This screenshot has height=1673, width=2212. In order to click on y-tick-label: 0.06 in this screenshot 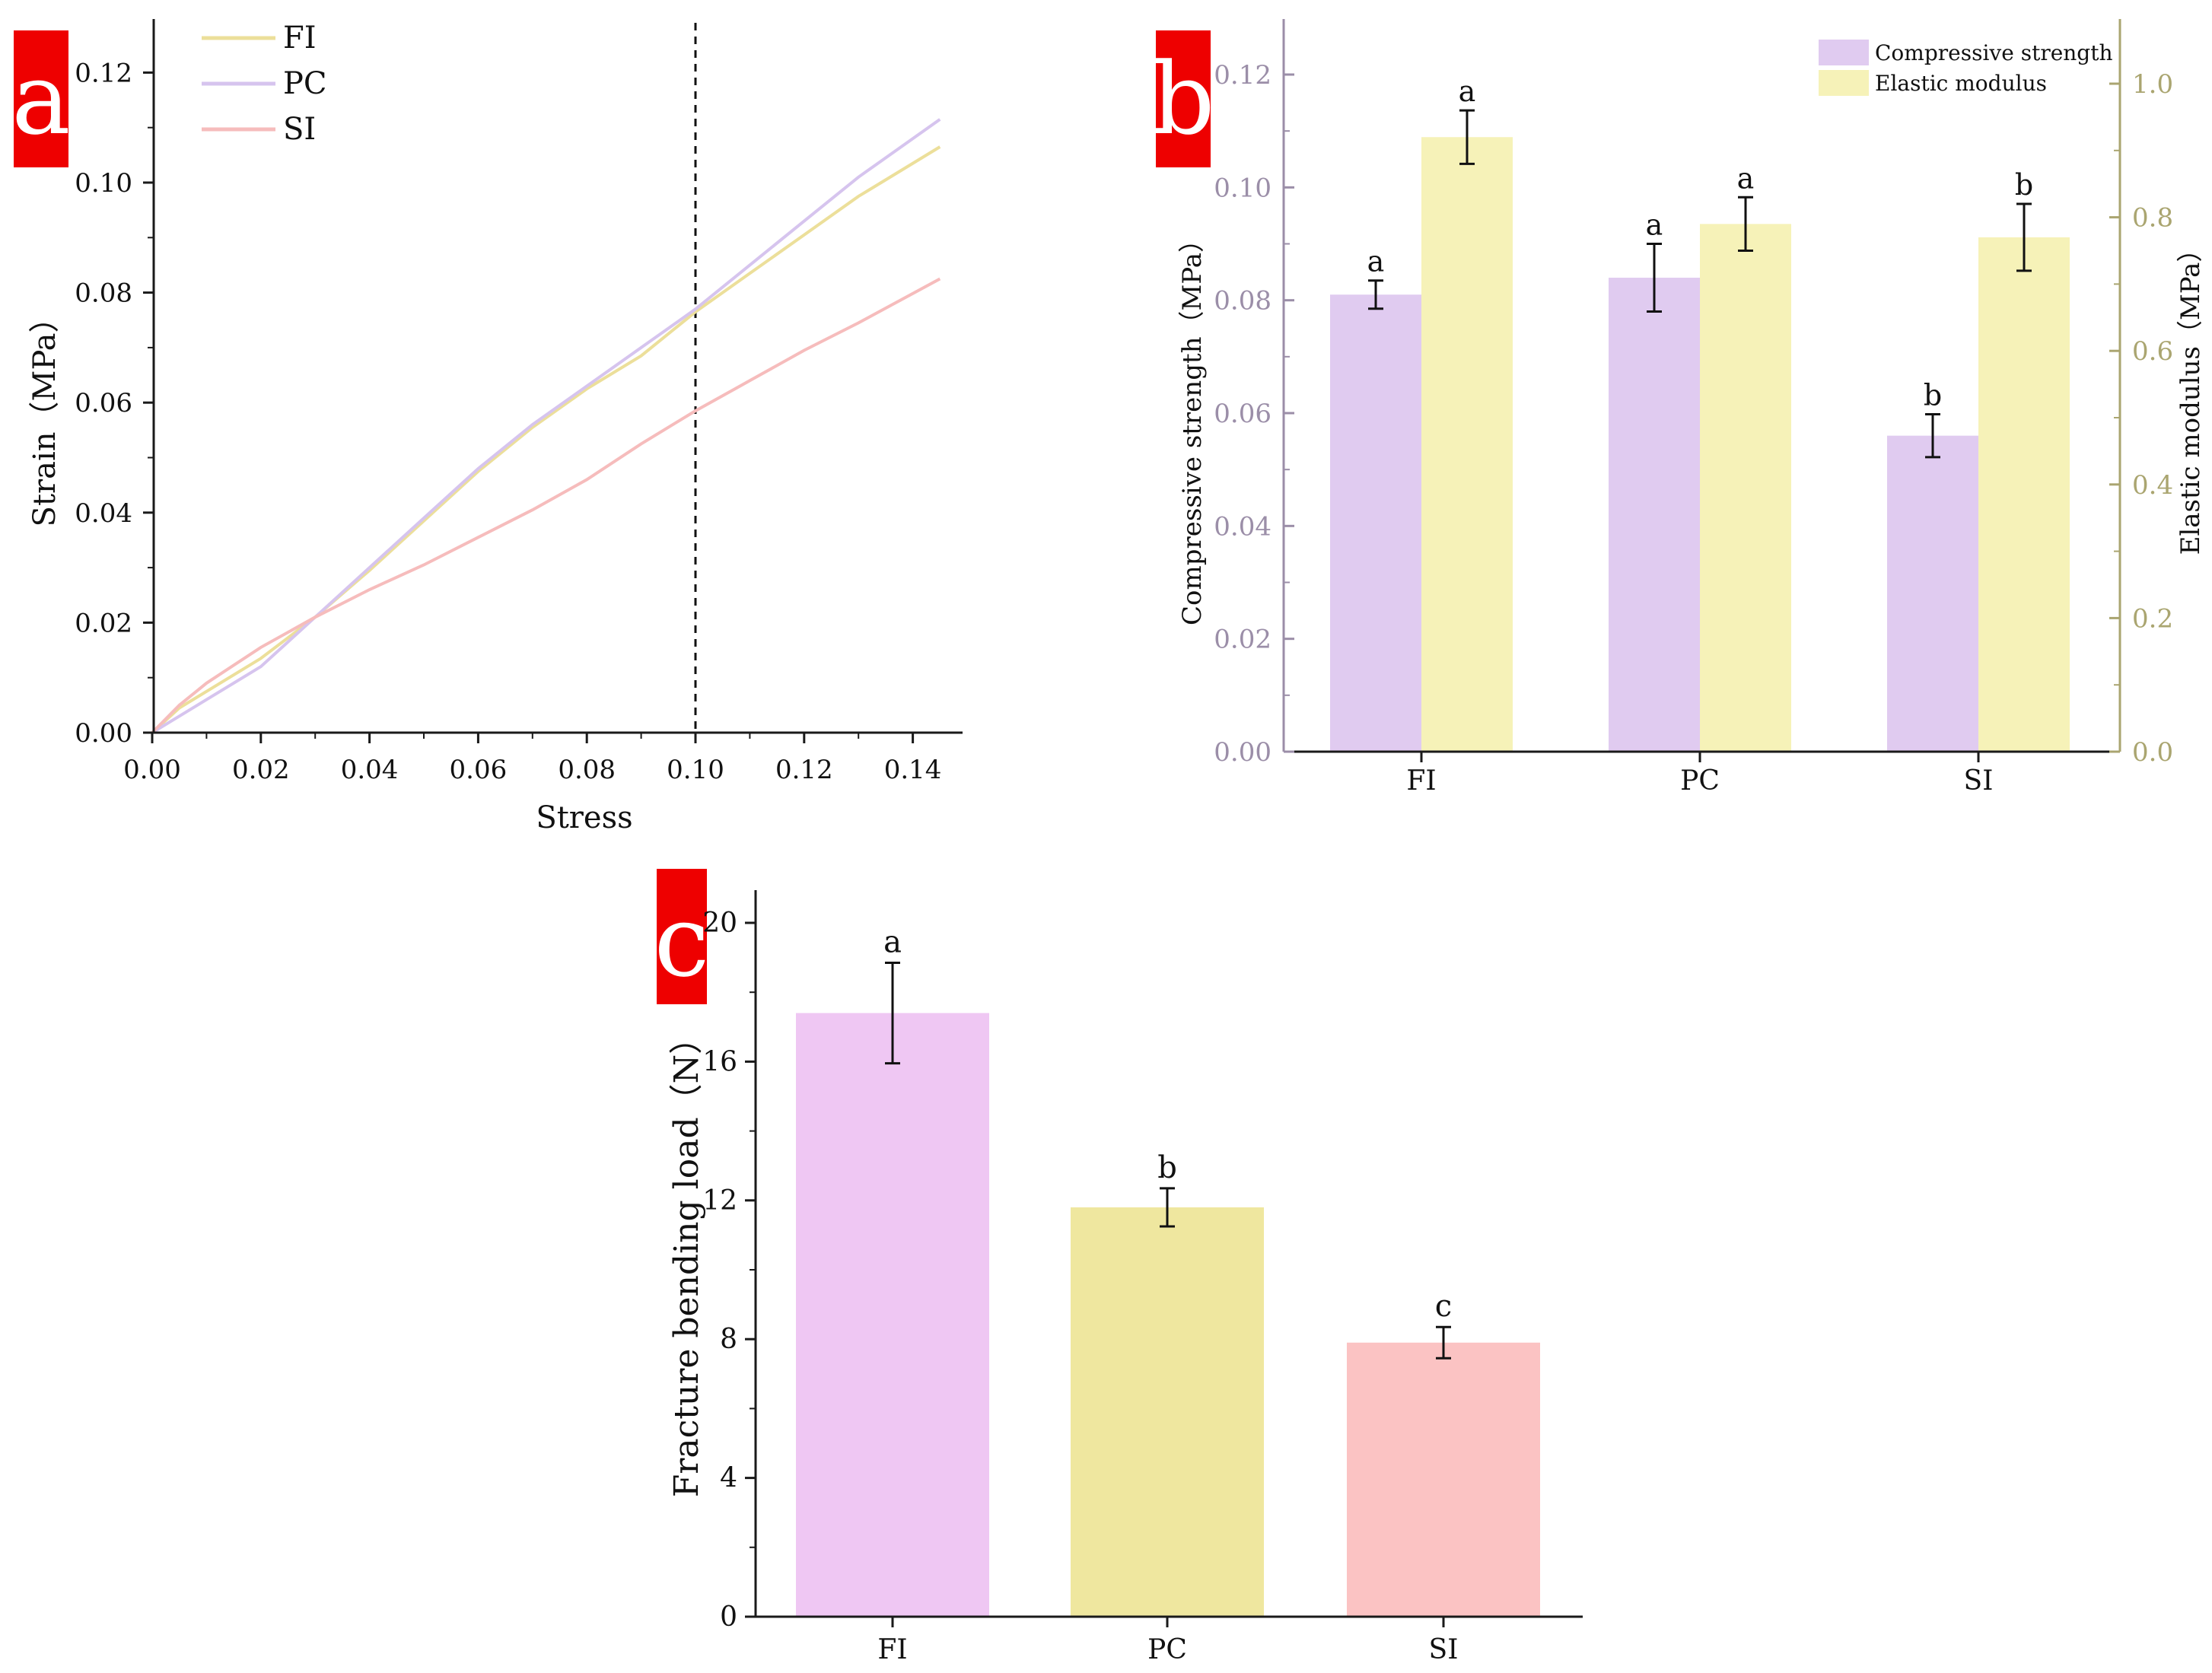, I will do `click(103, 403)`.